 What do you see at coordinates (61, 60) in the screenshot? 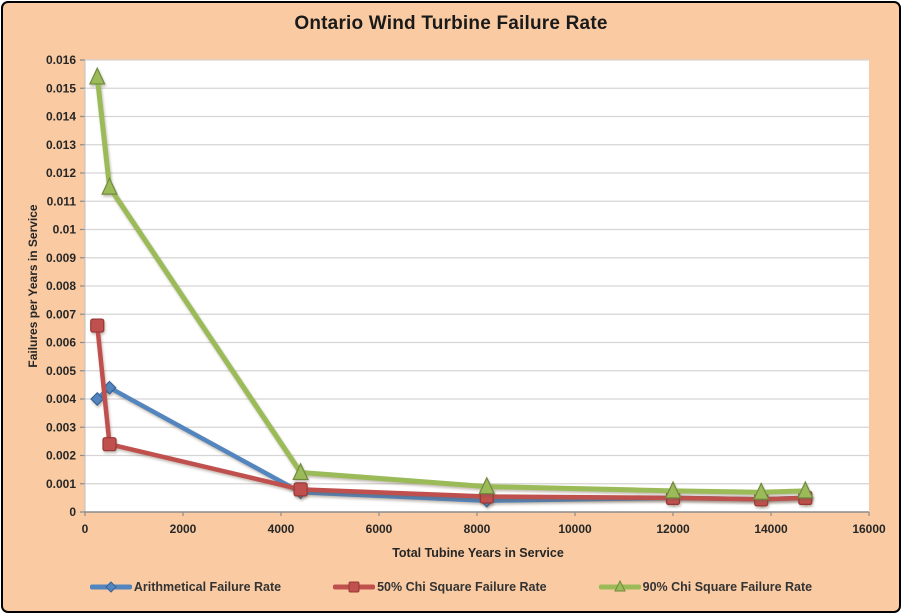
I see `y-tick-label: 0.016` at bounding box center [61, 60].